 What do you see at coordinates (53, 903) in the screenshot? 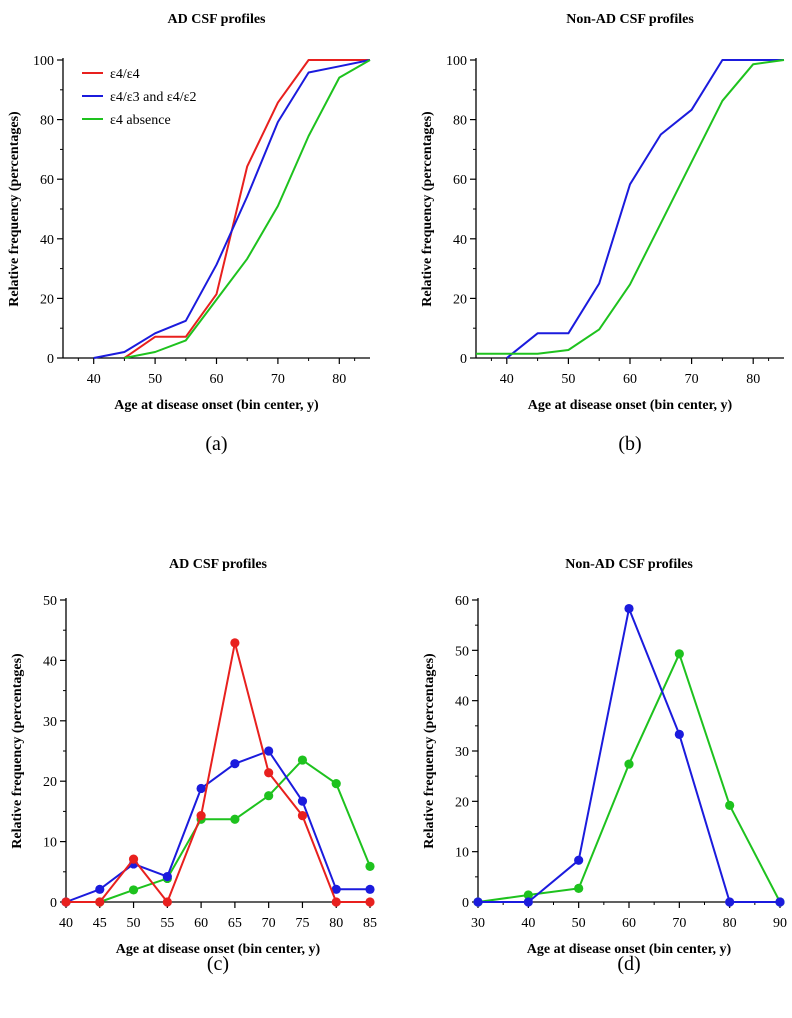
I see `y-tick-label: 0` at bounding box center [53, 903].